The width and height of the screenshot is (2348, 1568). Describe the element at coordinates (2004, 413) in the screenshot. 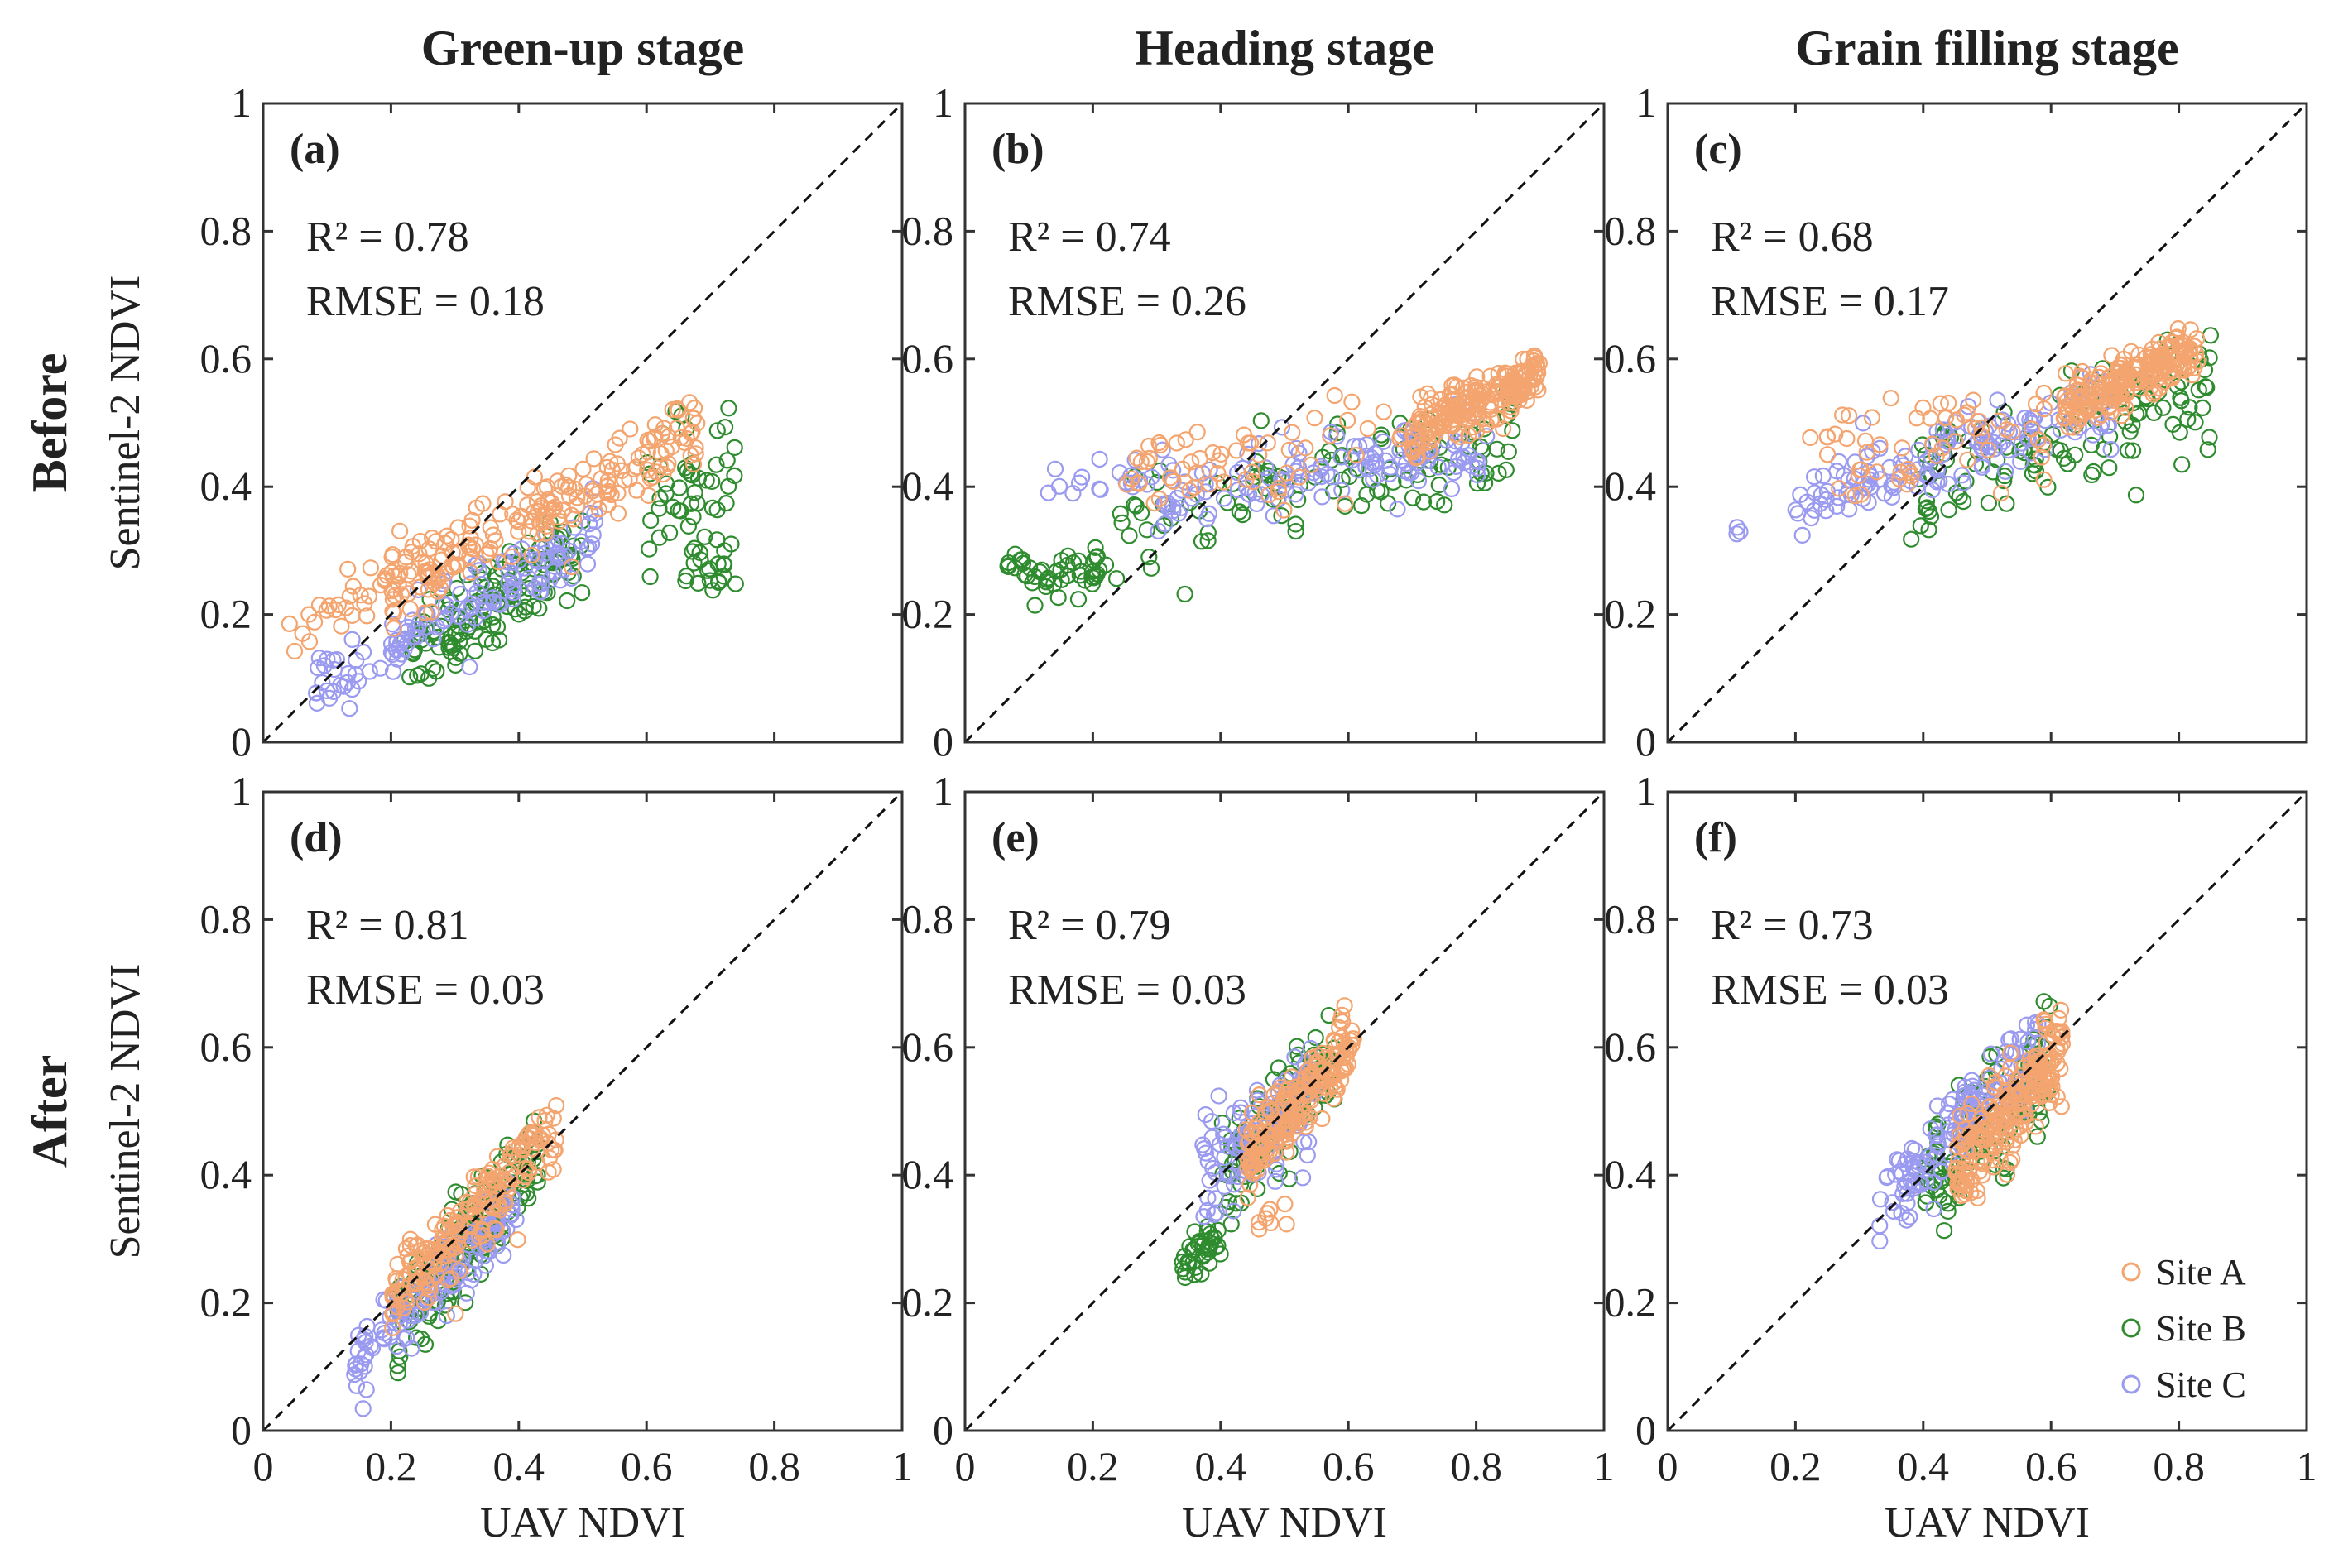

I see `series-site-a` at that location.